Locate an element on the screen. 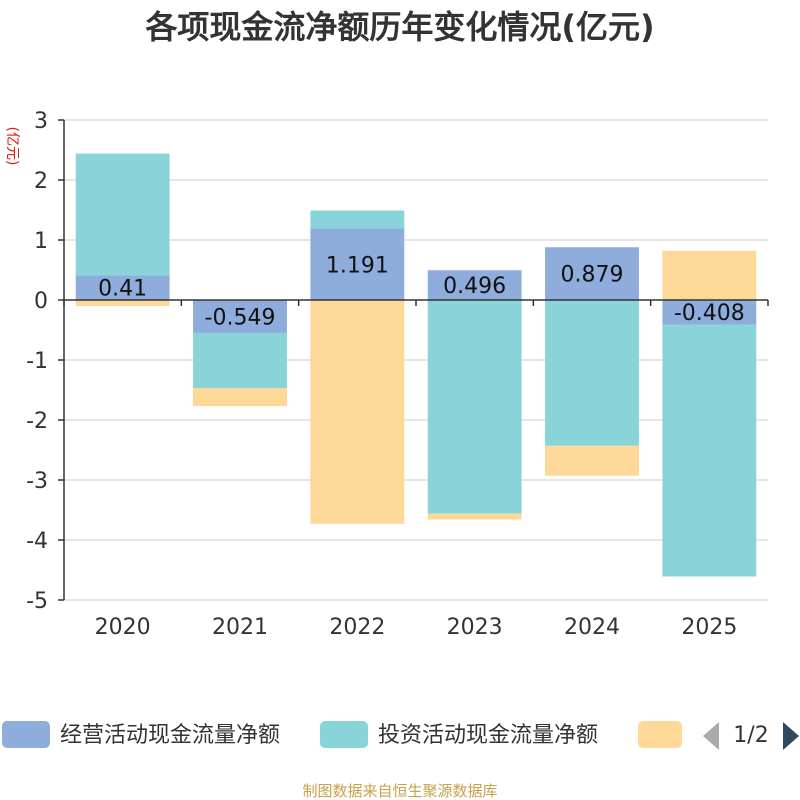 The image size is (800, 800). y-tick-label: -3 is located at coordinates (37, 481).